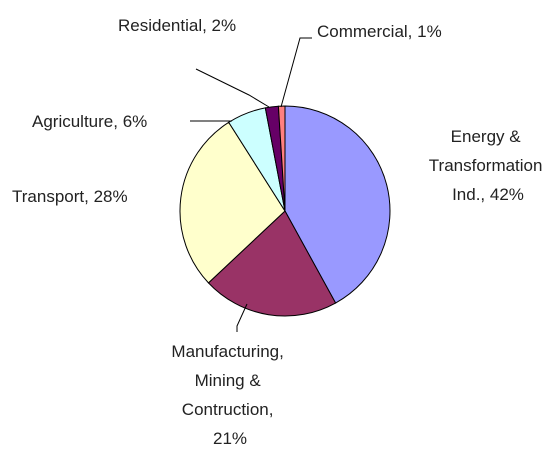 The height and width of the screenshot is (450, 554). I want to click on label-energy: Energy & Transformation Ind., 42%, so click(488, 165).